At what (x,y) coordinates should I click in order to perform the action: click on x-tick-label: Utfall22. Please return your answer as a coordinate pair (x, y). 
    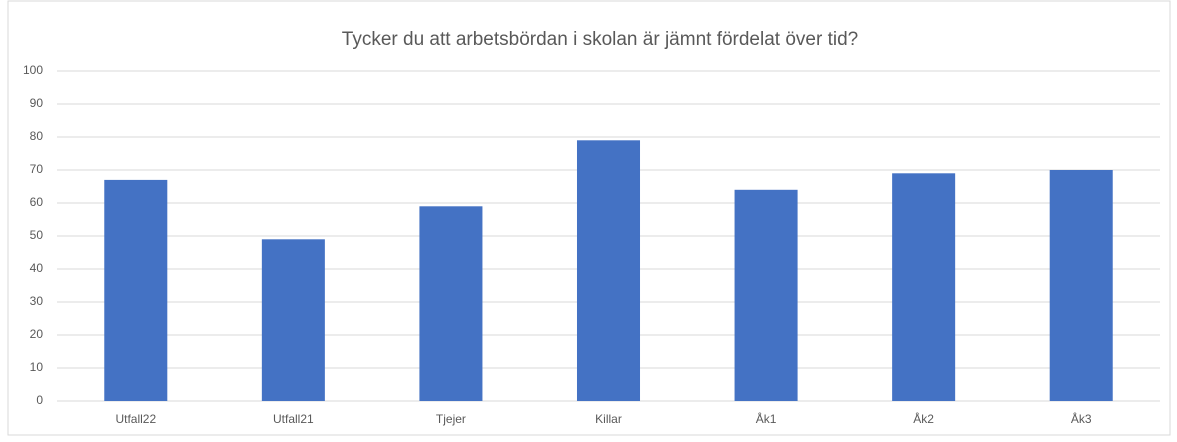
    Looking at the image, I should click on (135, 419).